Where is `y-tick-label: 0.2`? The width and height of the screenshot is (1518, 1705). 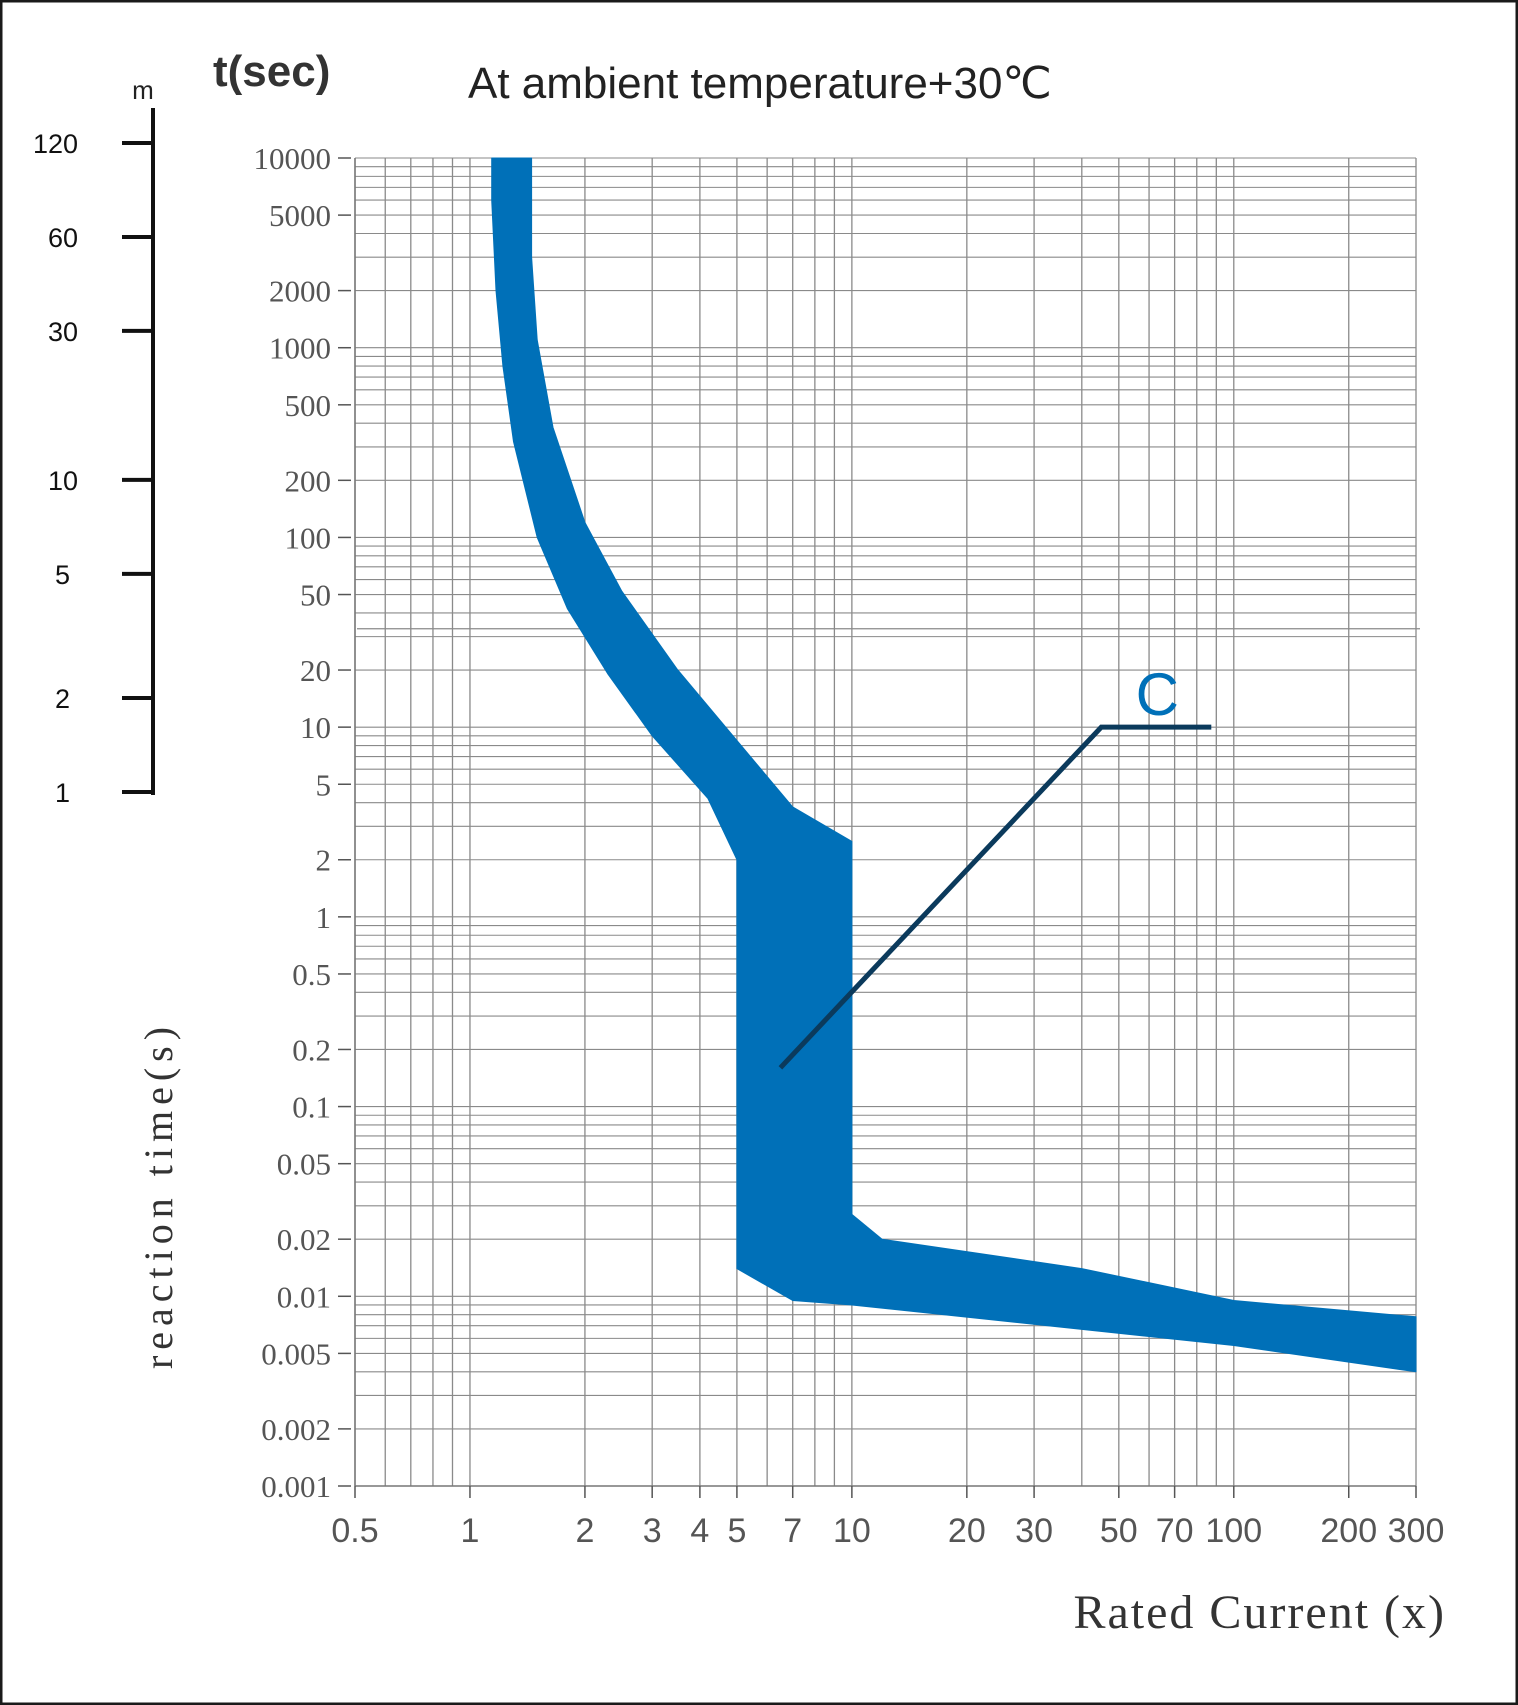 y-tick-label: 0.2 is located at coordinates (311, 1049).